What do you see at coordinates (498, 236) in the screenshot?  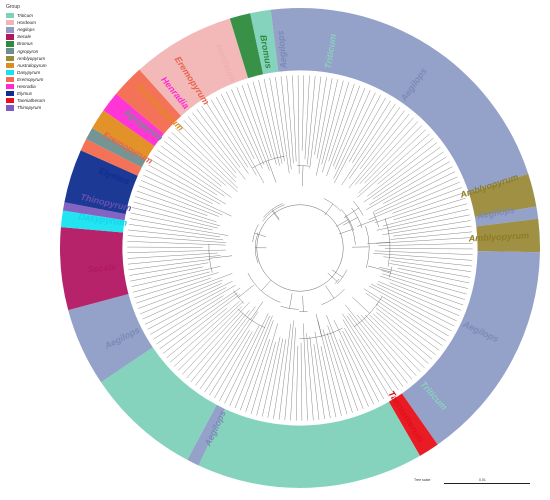 I see `clade-label: Amblyopyrum` at bounding box center [498, 236].